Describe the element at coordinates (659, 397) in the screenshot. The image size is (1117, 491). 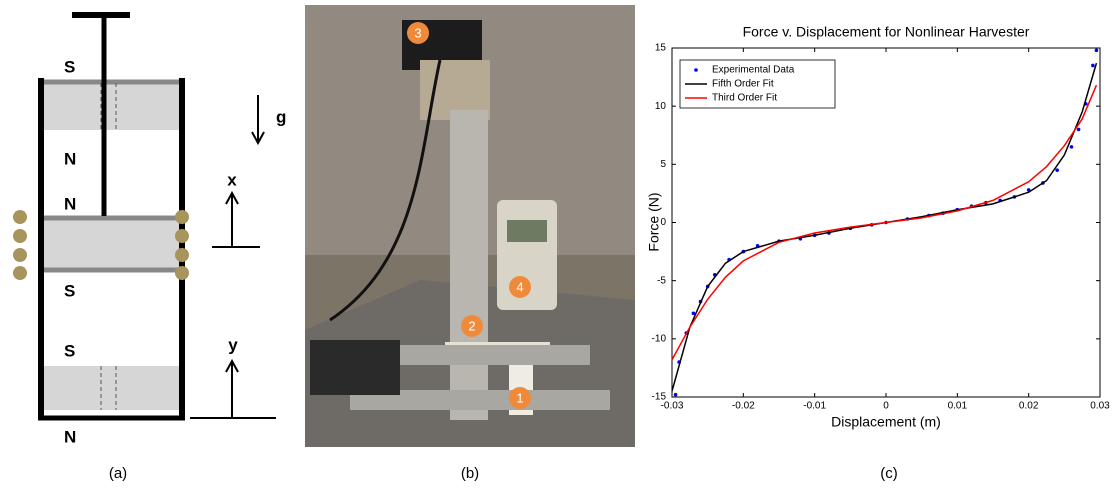
I see `y-tick-label: -15` at that location.